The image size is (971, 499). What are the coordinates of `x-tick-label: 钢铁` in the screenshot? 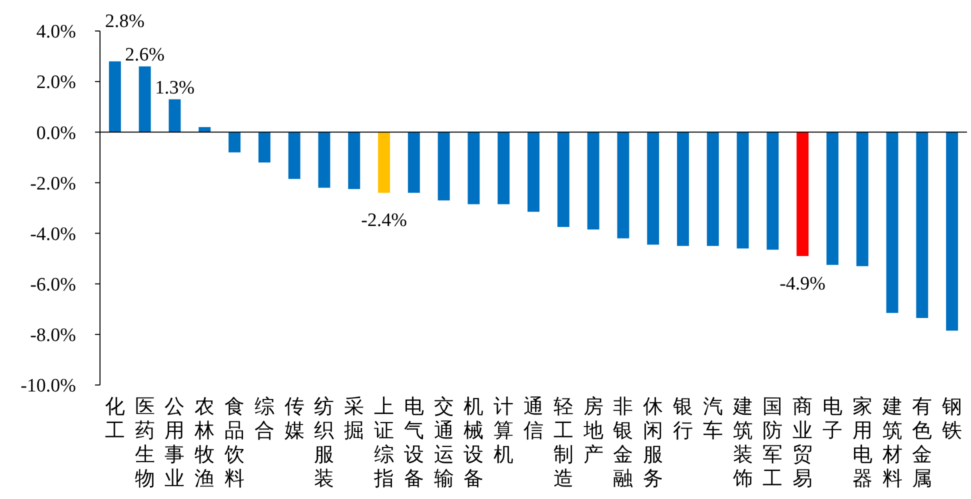 It's located at (951, 419).